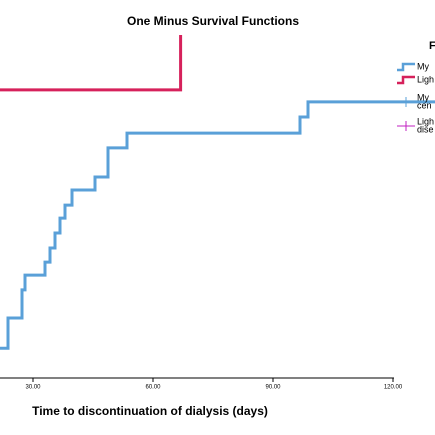 Image resolution: width=435 pixels, height=435 pixels. I want to click on legend-title: F, so click(432, 46).